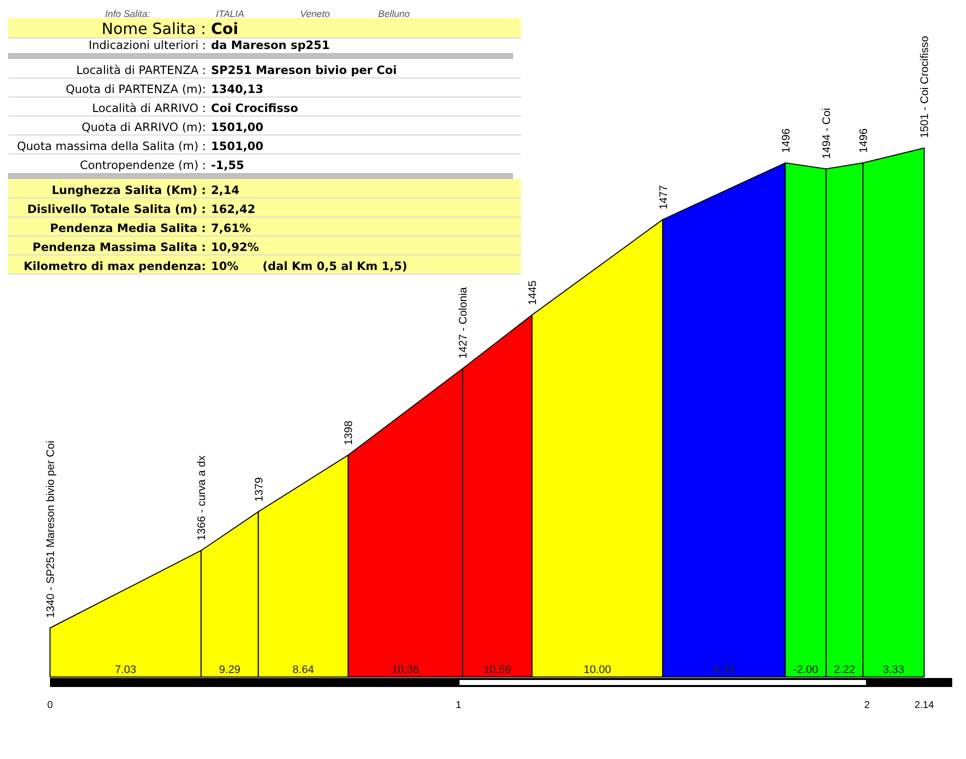 The image size is (966, 759). I want to click on annotation: 8.64, so click(303, 670).